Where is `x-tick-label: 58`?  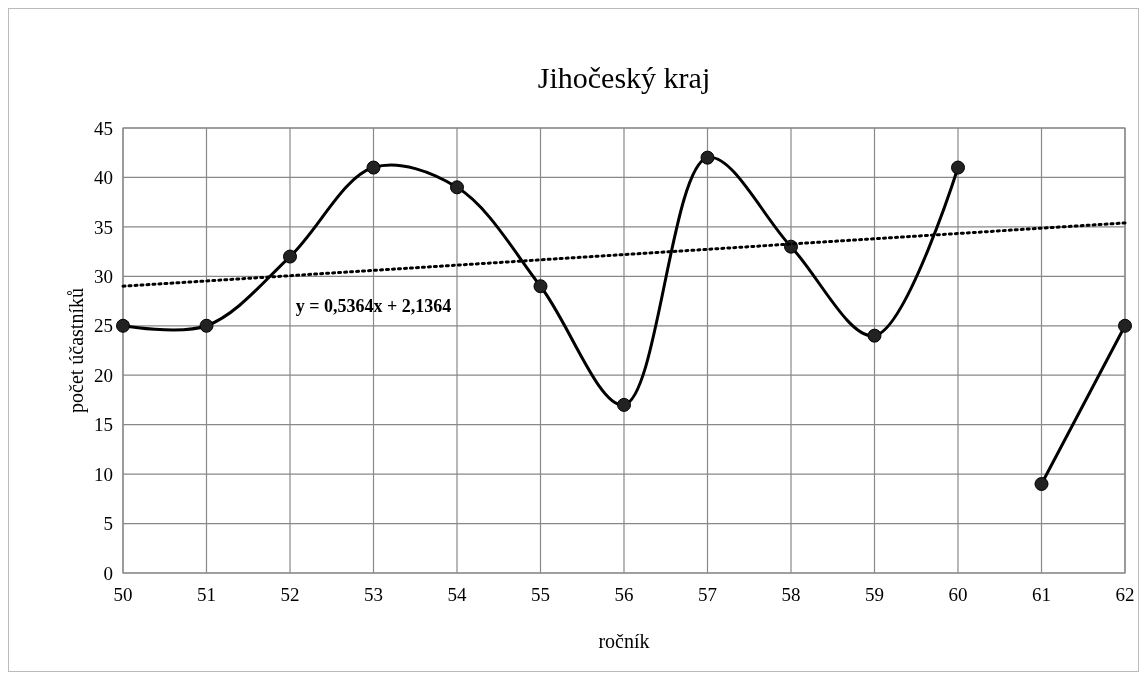
x-tick-label: 58 is located at coordinates (791, 594).